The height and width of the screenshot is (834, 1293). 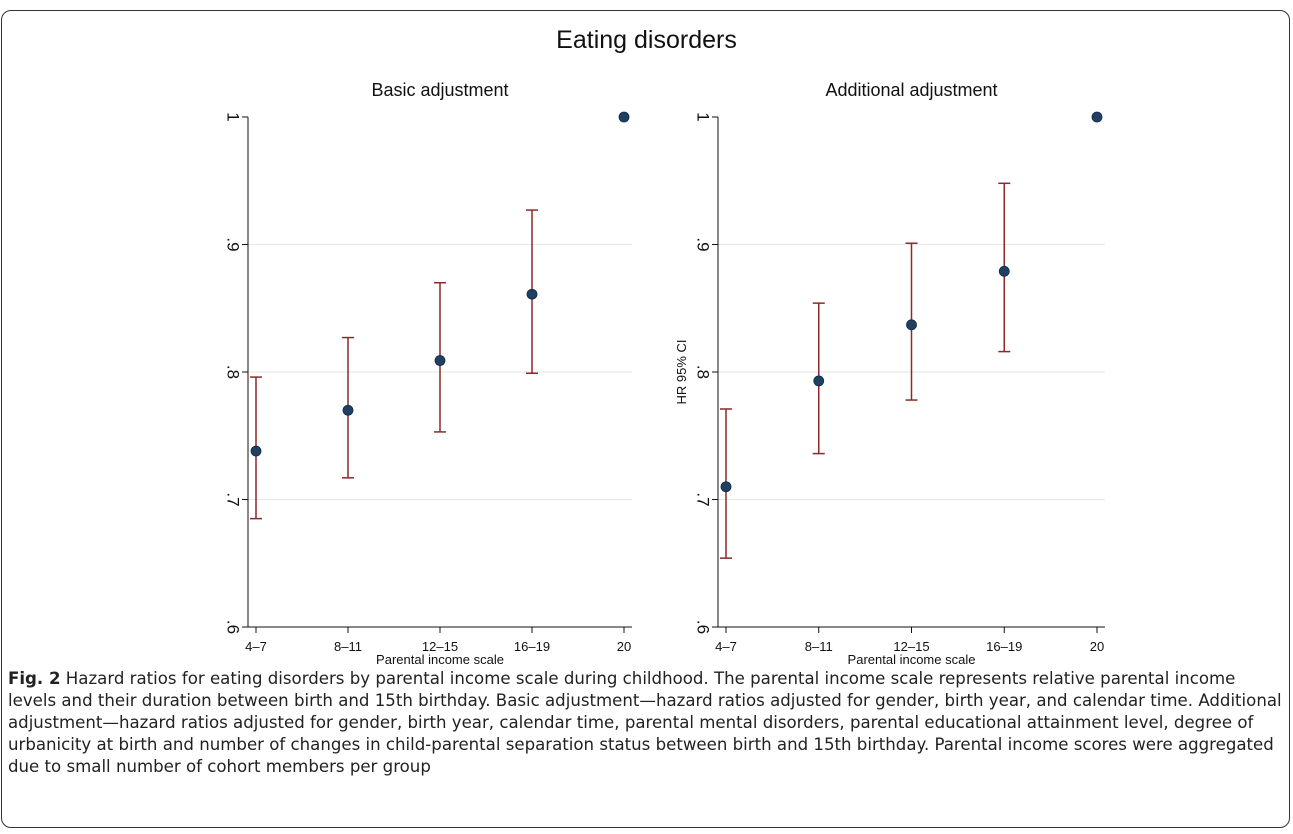 I want to click on caption-label: Fig. 2, so click(x=34, y=678).